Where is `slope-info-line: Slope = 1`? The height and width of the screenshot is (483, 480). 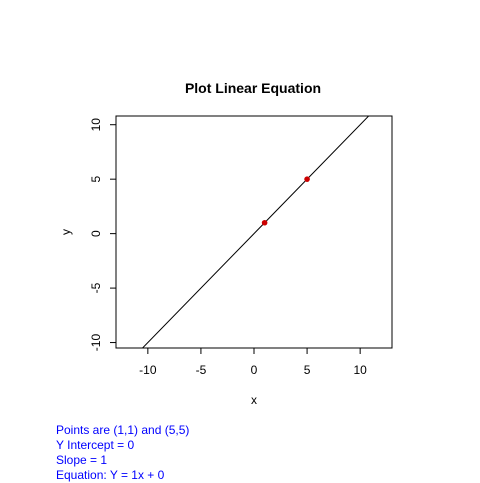 slope-info-line: Slope = 1 is located at coordinates (82, 460).